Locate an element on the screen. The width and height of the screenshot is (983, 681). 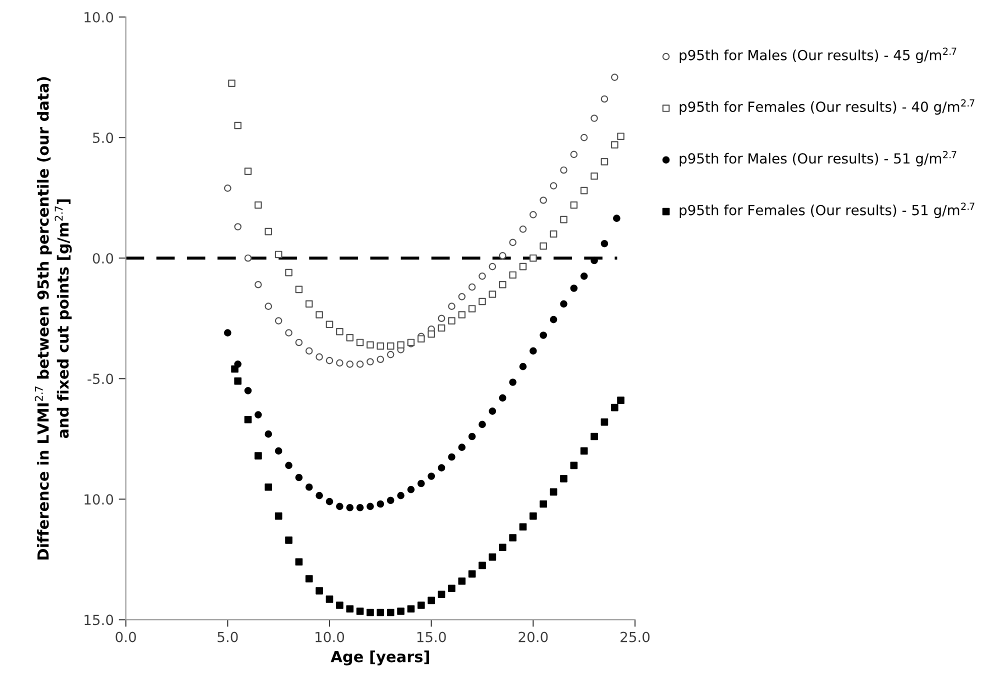
x-tick-label: 0.0 is located at coordinates (126, 637).